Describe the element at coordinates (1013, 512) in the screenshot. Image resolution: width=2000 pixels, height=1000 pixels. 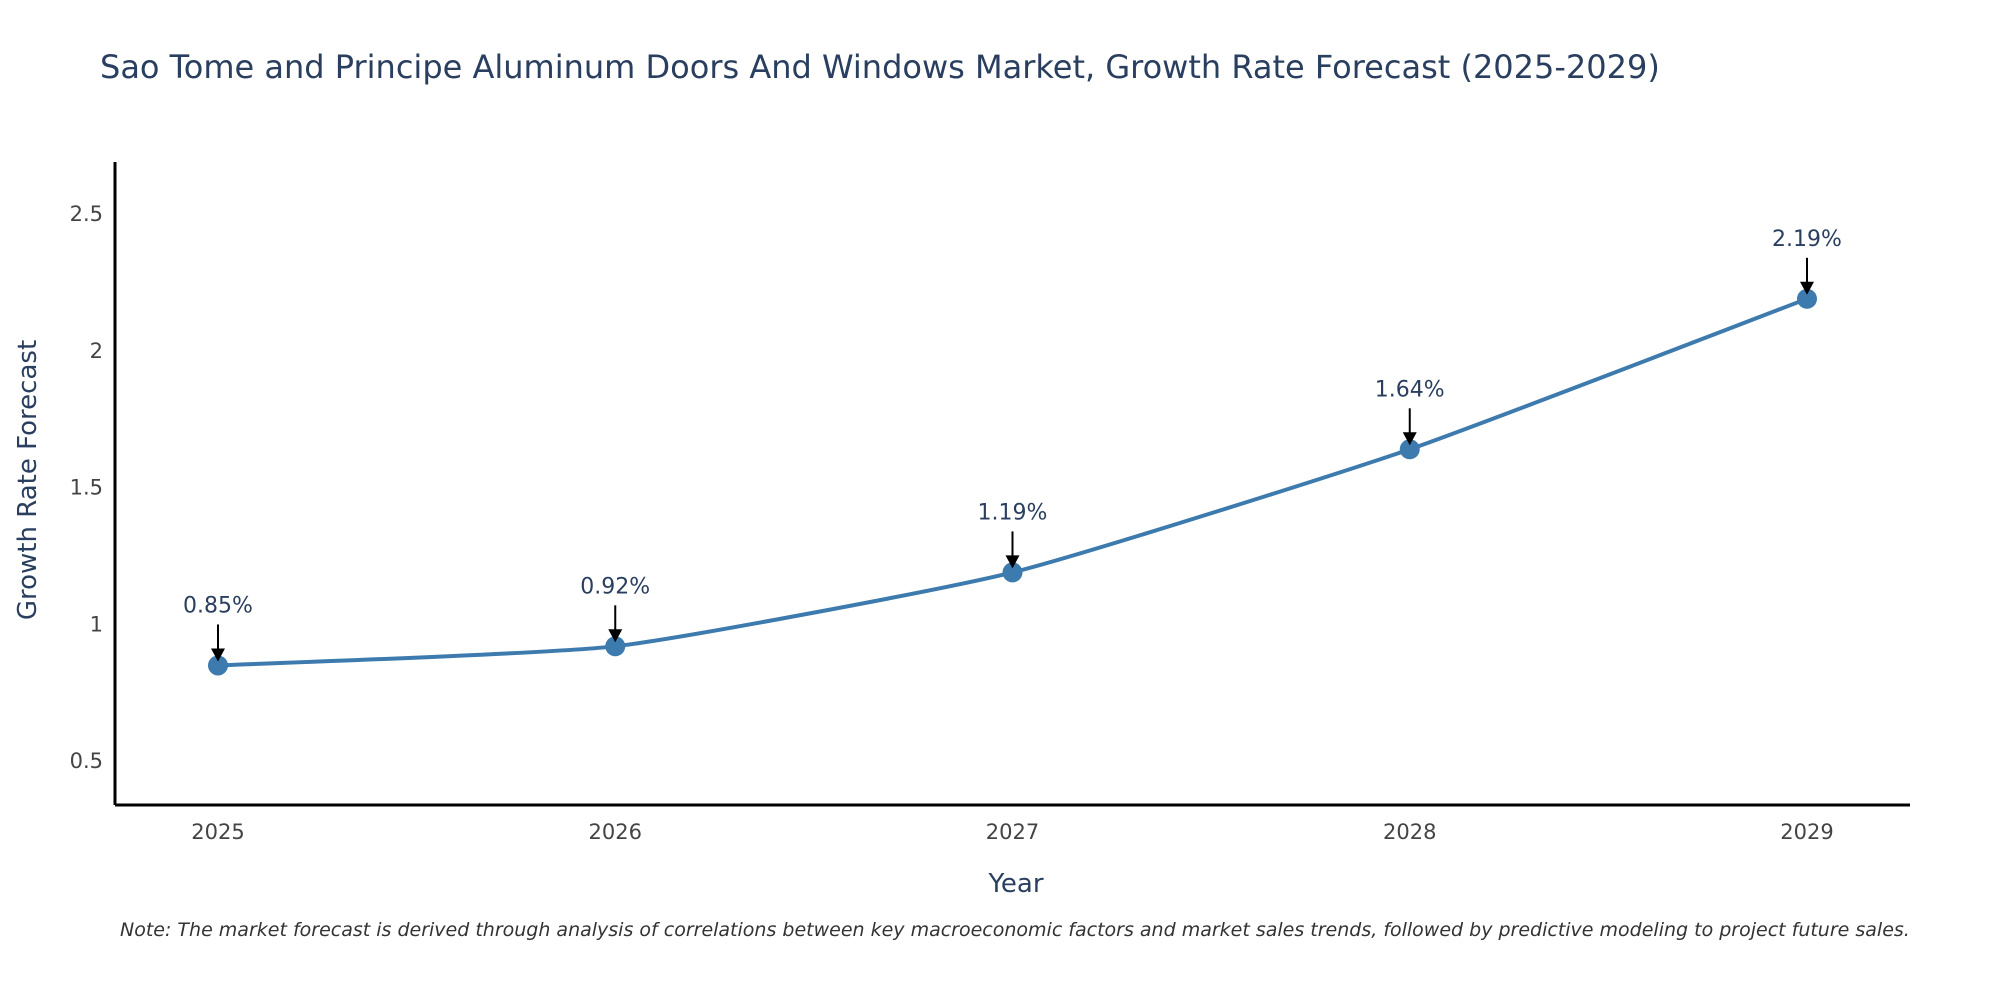
I see `data-label: 1.19%` at that location.